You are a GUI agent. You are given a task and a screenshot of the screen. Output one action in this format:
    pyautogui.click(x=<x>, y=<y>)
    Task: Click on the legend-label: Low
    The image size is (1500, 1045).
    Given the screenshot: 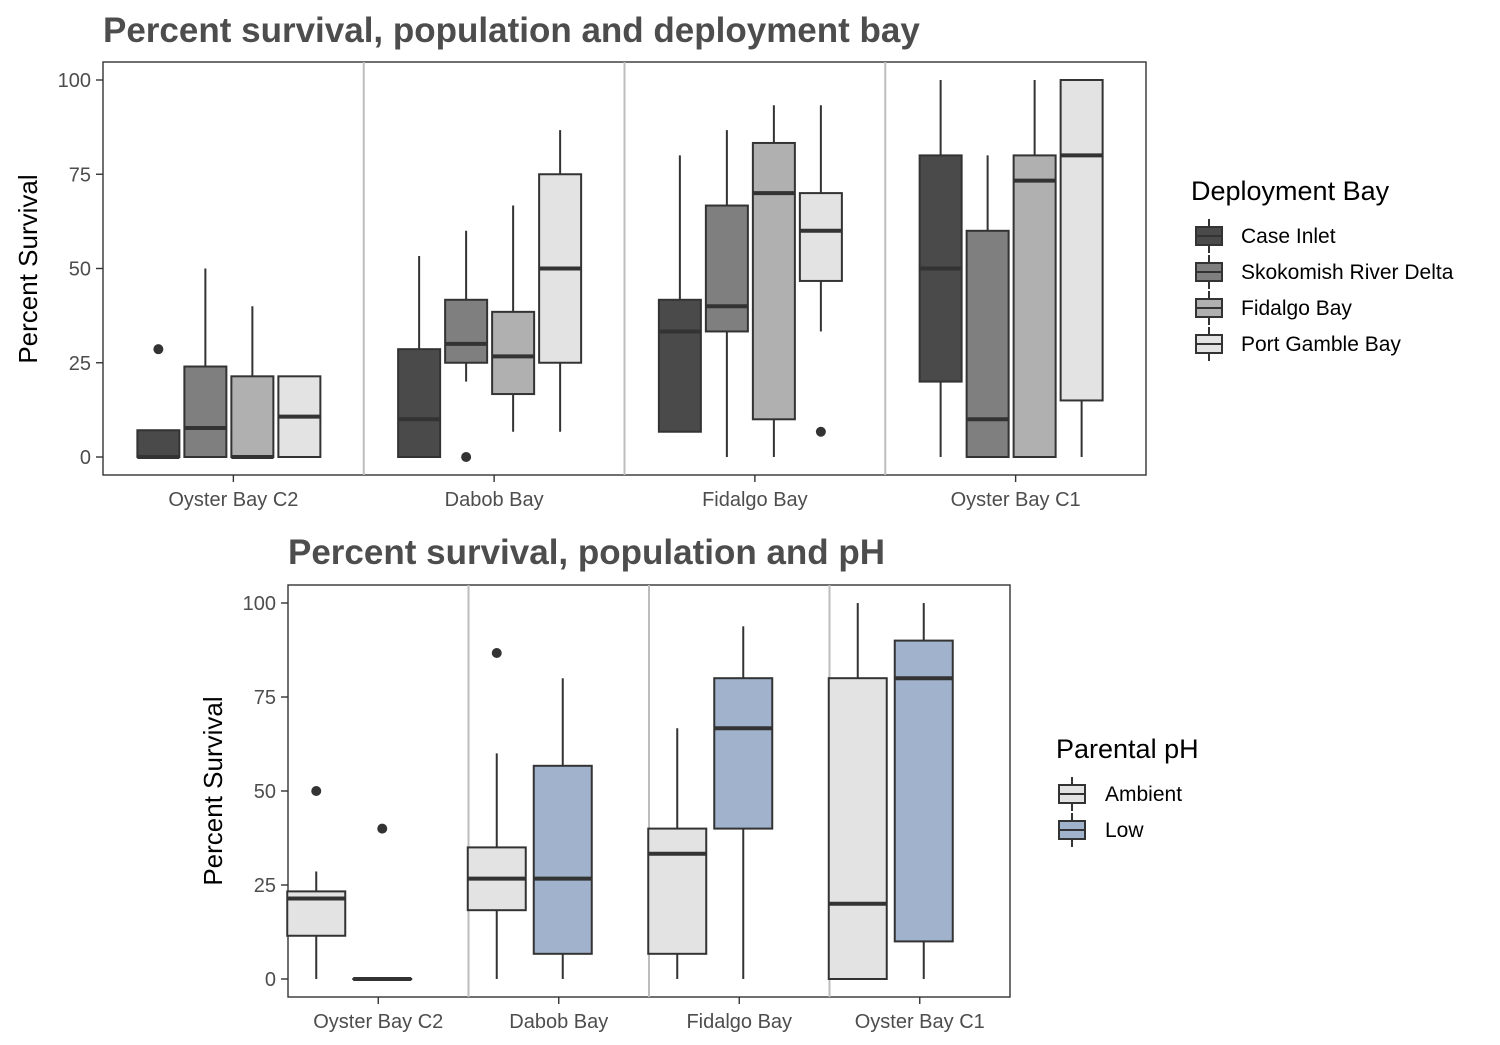 What is the action you would take?
    pyautogui.click(x=1124, y=830)
    